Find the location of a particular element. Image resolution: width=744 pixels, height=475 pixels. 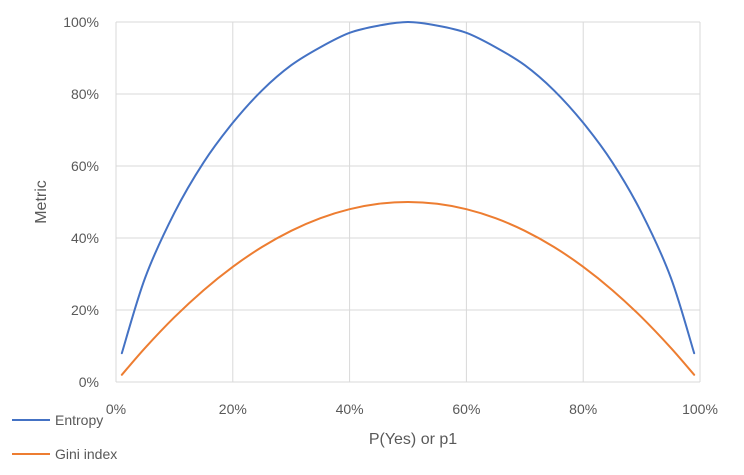

y-axis-title: Metric is located at coordinates (41, 202).